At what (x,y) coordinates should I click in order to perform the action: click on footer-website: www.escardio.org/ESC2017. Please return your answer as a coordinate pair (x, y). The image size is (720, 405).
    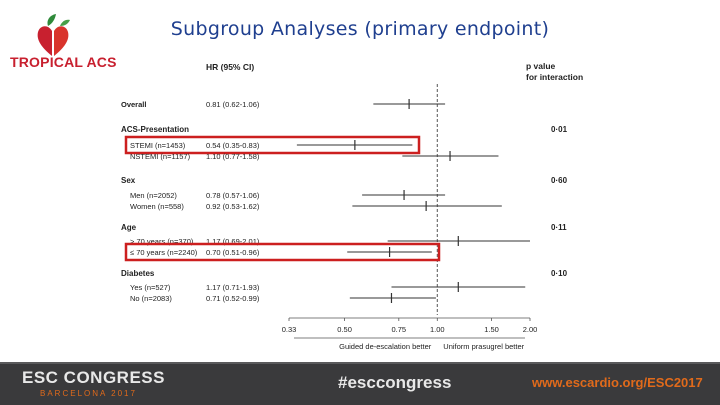
    Looking at the image, I should click on (617, 382).